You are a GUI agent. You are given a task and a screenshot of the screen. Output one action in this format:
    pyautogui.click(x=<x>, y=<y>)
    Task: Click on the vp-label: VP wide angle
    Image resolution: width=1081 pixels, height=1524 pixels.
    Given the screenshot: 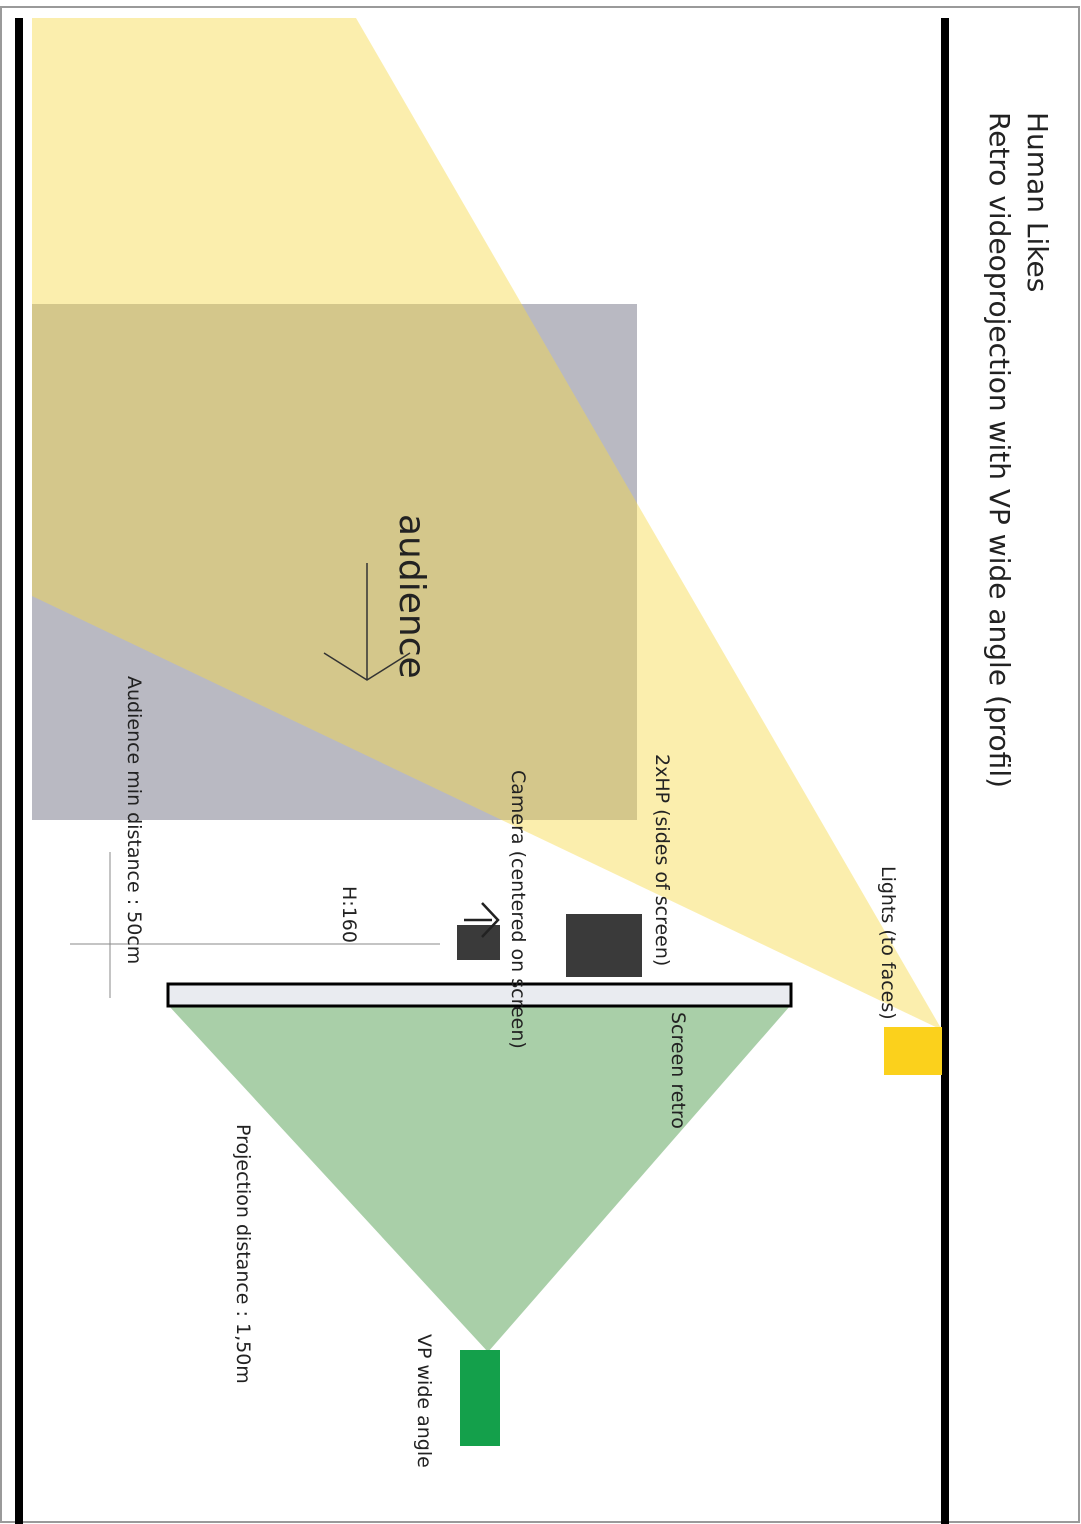 What is the action you would take?
    pyautogui.click(x=424, y=1401)
    